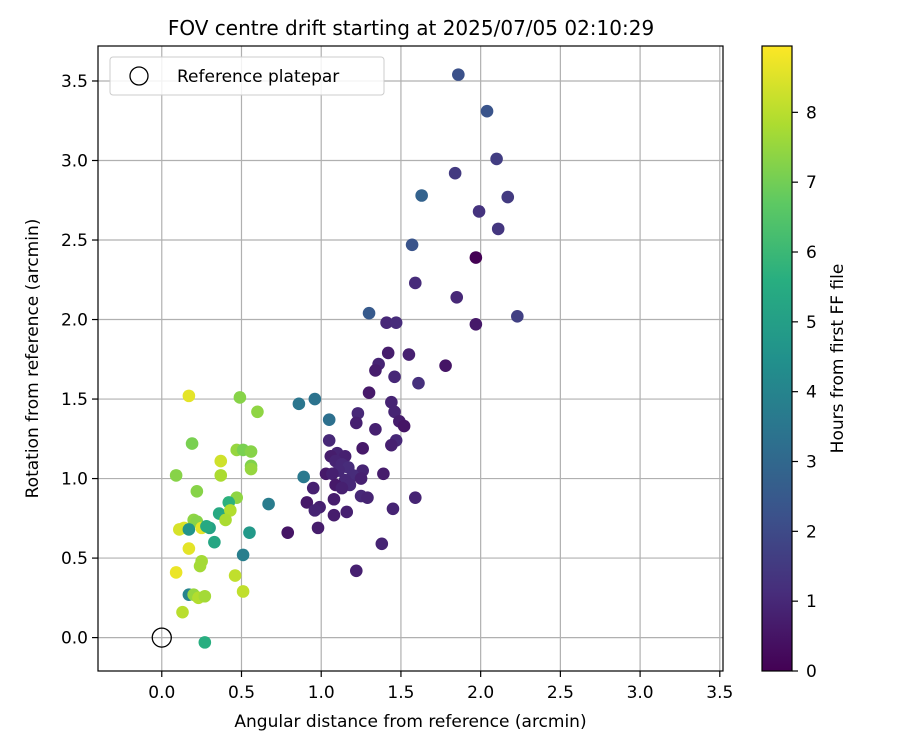  I want to click on y-tick-label: 1.0, so click(74, 480).